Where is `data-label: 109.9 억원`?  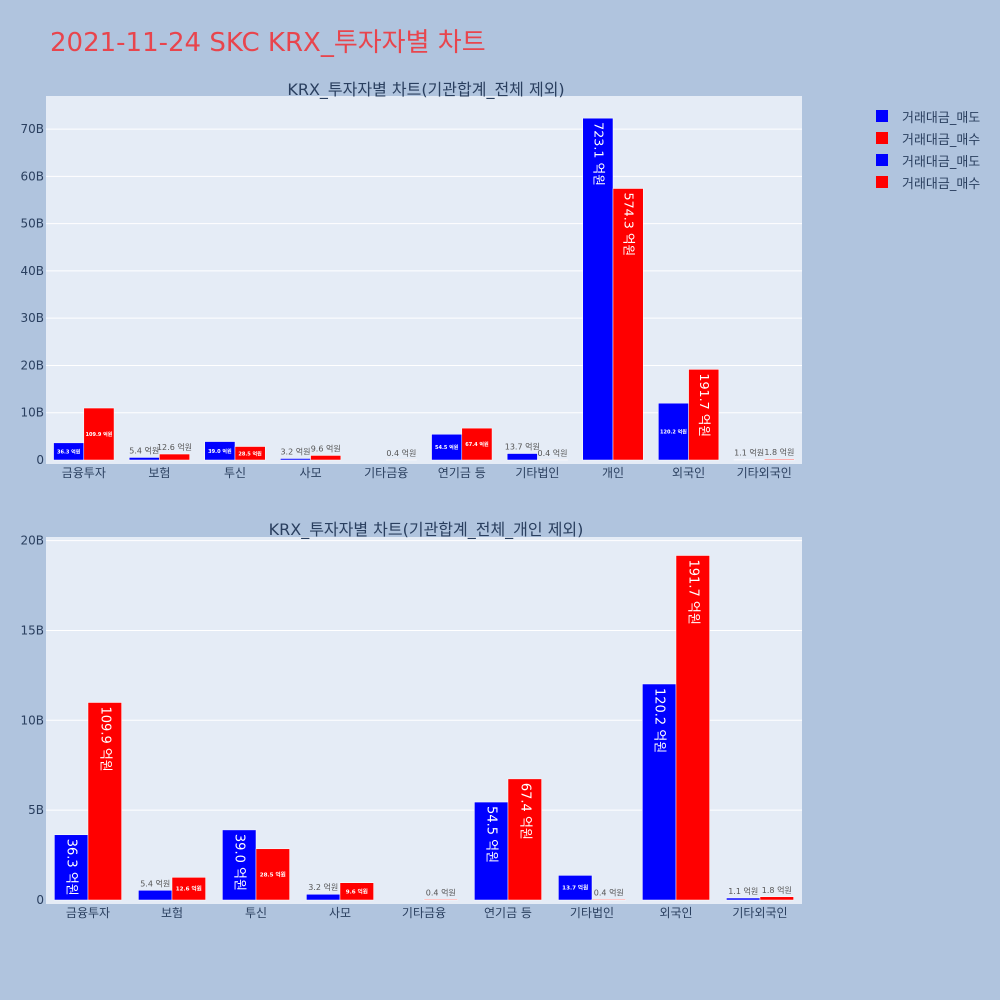
data-label: 109.9 억원 is located at coordinates (98, 434).